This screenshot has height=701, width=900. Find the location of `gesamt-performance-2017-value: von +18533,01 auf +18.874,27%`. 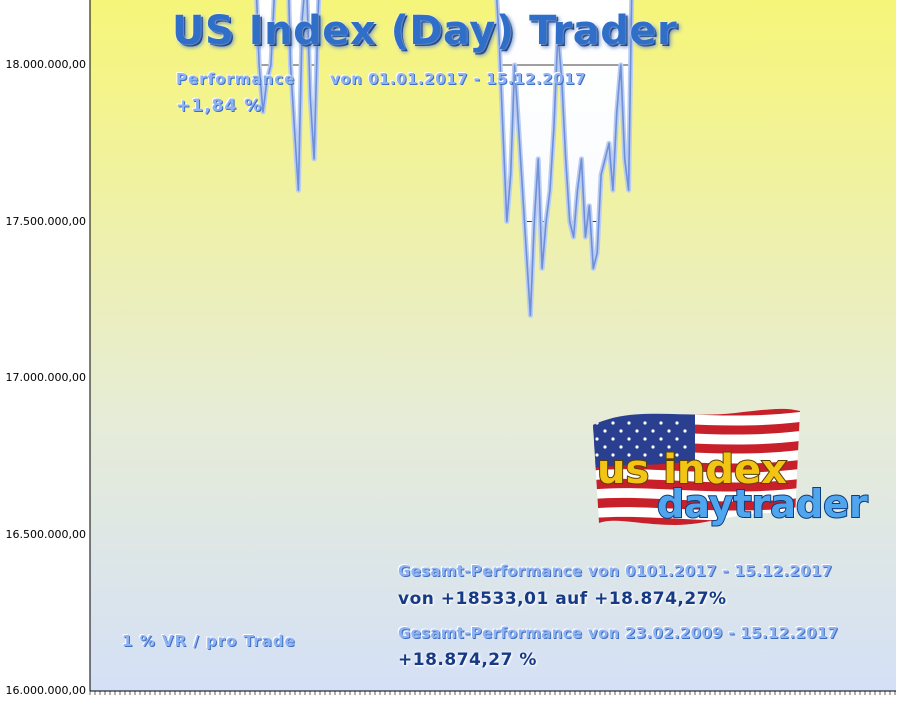

gesamt-performance-2017-value: von +18533,01 auf +18.874,27% is located at coordinates (562, 599).